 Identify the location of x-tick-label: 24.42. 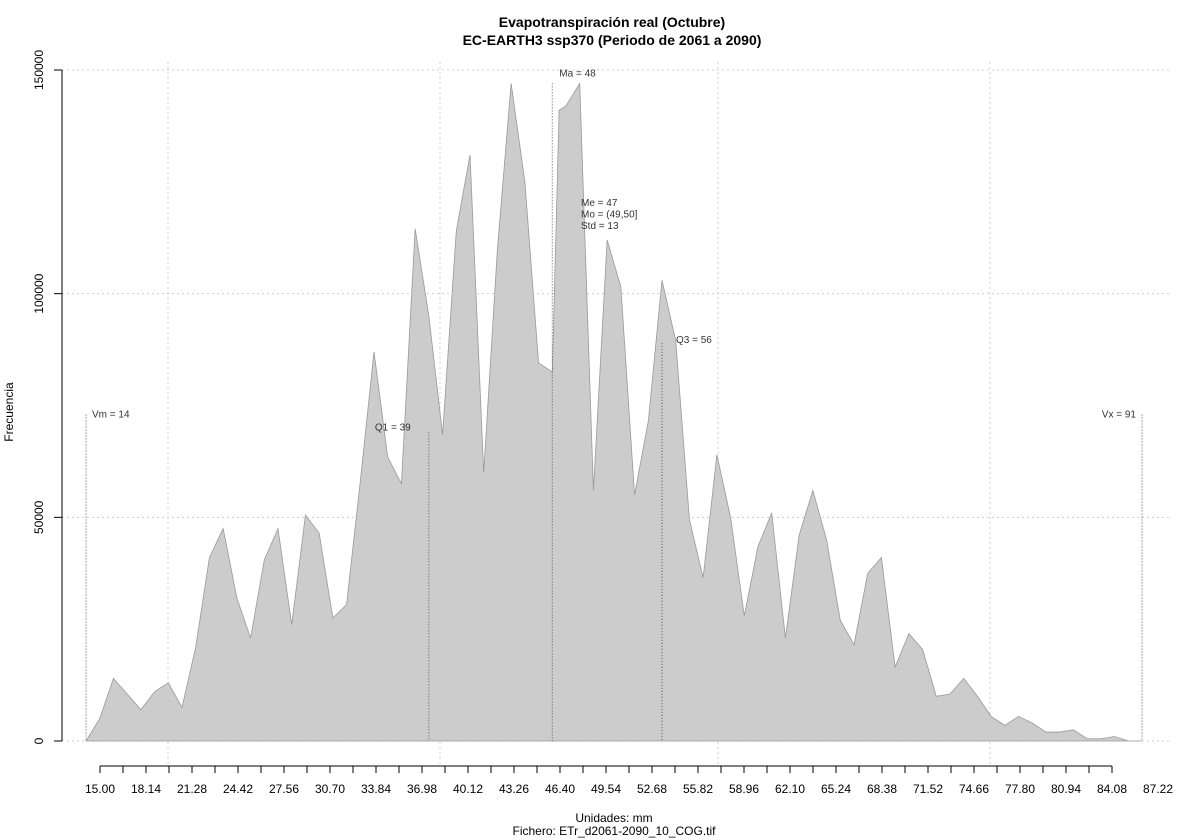
(238, 789).